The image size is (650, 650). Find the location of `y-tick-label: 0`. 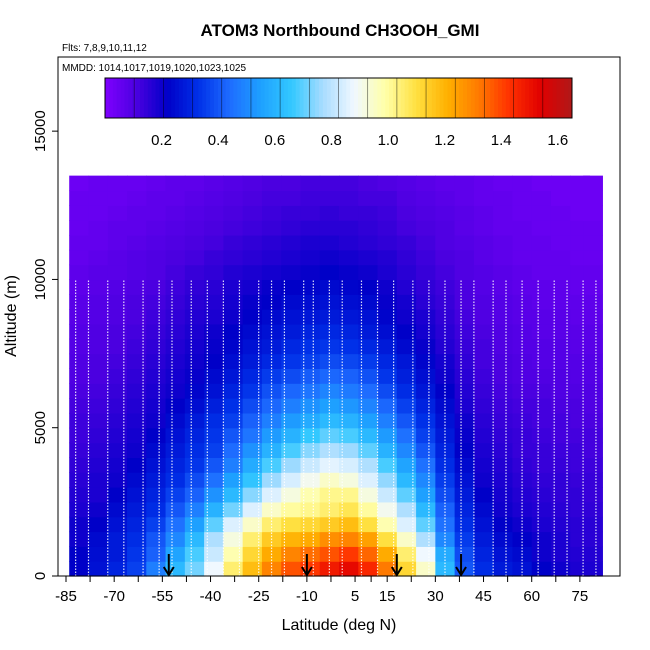

y-tick-label: 0 is located at coordinates (40, 576).